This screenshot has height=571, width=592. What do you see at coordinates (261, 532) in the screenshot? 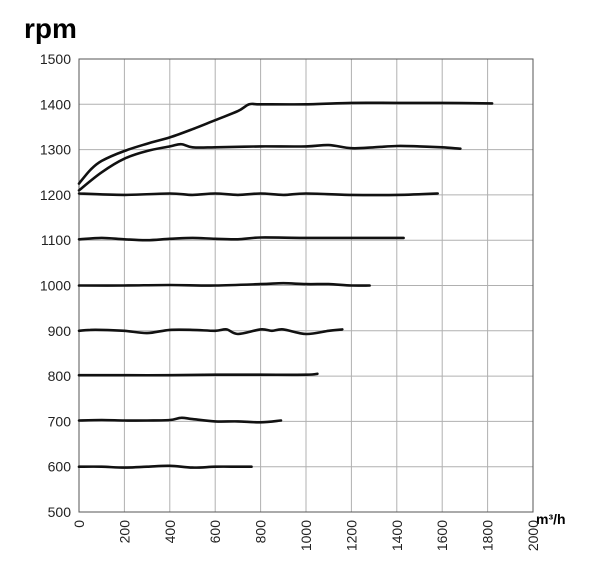
I see `x-tick-label: 800` at bounding box center [261, 532].